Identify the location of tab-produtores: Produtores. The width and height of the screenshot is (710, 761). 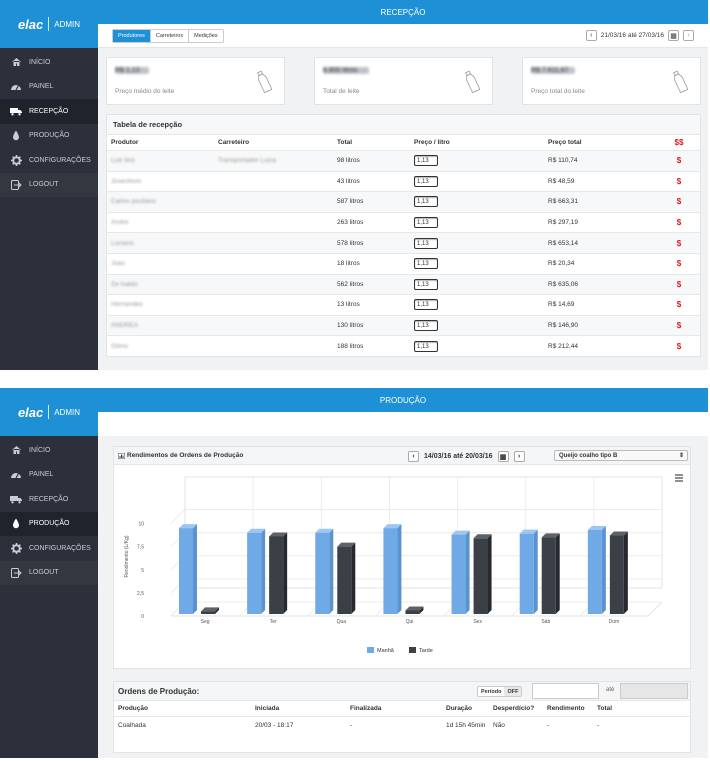
(132, 35).